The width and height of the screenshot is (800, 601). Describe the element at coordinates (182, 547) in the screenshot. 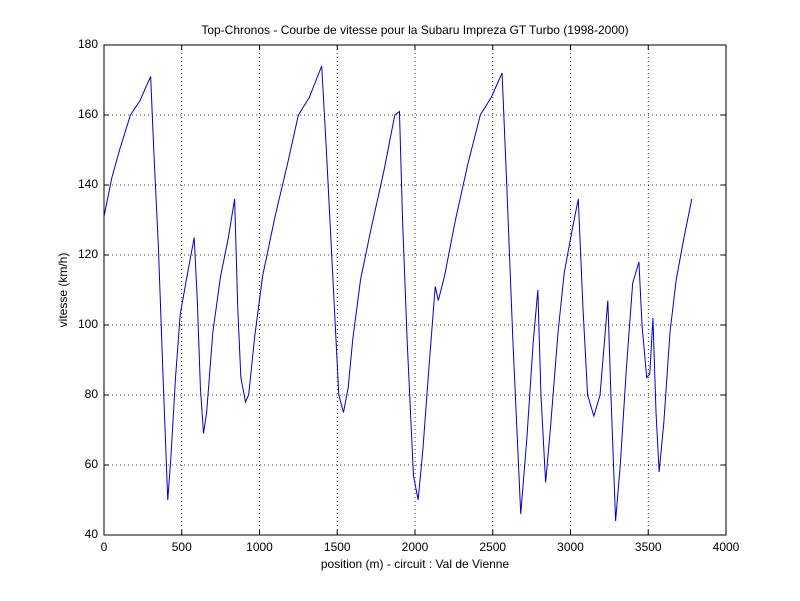

I see `x-tick-label: 500` at that location.